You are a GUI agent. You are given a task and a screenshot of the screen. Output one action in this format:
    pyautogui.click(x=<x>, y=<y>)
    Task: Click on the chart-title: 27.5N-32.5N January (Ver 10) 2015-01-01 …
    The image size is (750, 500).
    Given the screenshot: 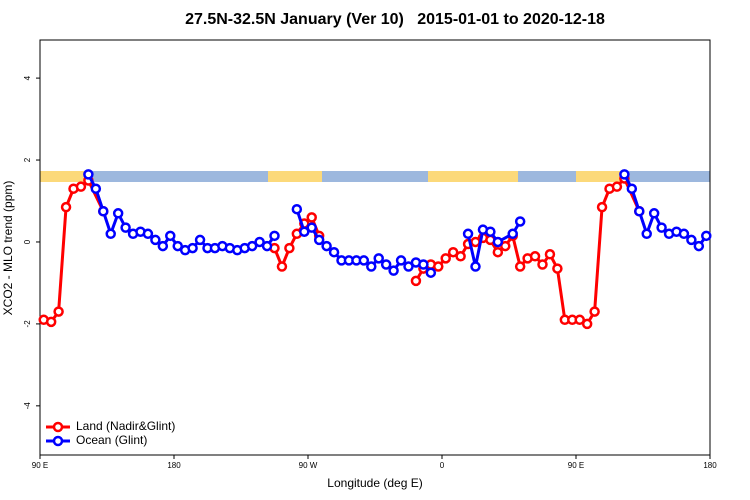 What is the action you would take?
    pyautogui.click(x=395, y=19)
    